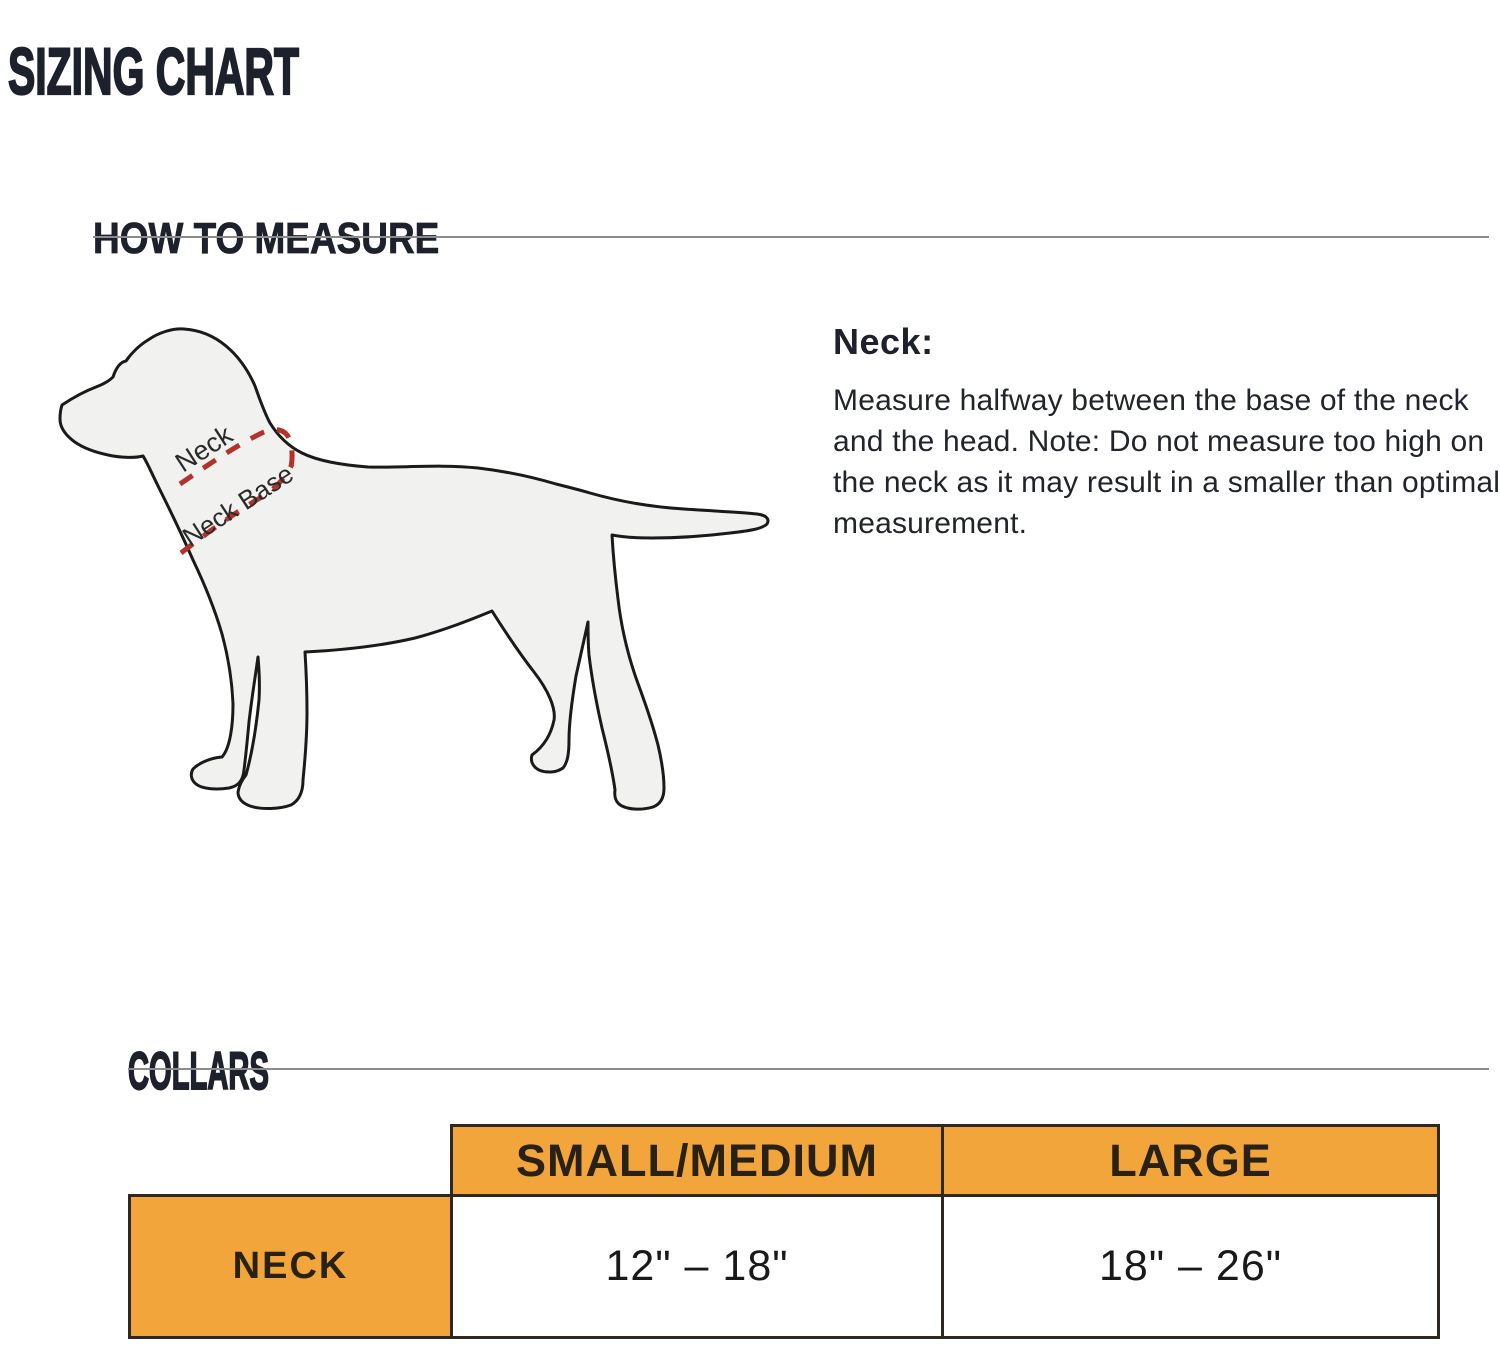  Describe the element at coordinates (697, 1266) in the screenshot. I see `neck-small-medium-value: 12" – 18"` at that location.